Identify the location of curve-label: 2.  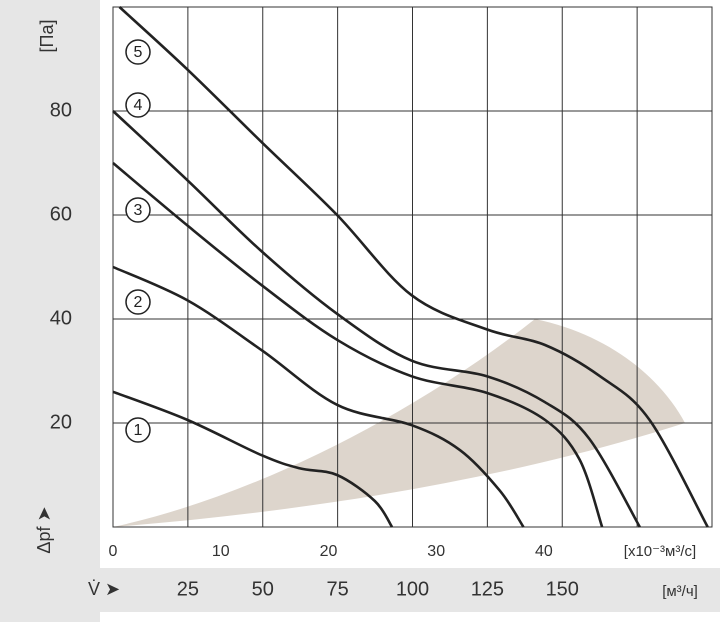
(138, 302).